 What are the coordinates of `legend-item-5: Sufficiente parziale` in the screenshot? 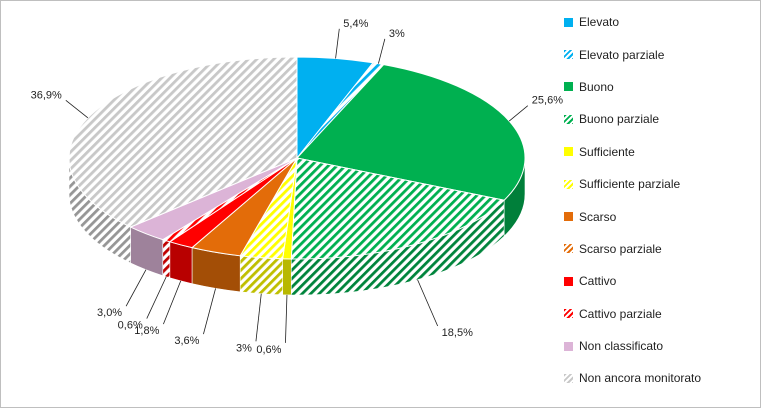 It's located at (659, 184).